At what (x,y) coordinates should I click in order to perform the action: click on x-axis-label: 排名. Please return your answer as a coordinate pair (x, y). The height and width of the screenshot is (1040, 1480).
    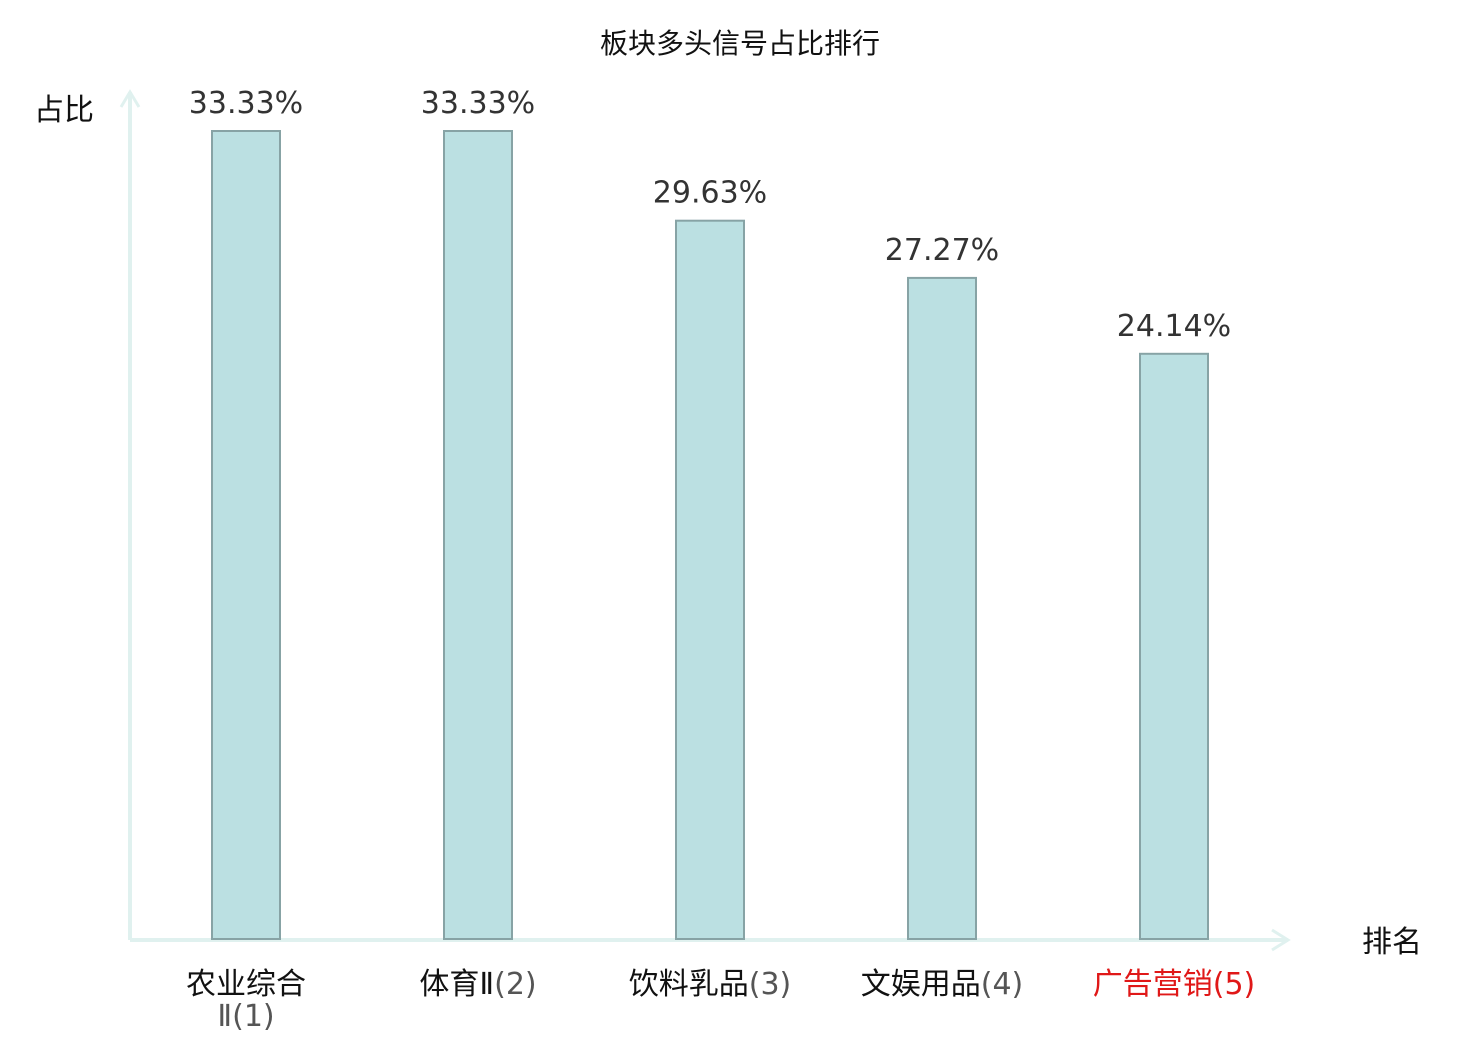
    Looking at the image, I should click on (1392, 942).